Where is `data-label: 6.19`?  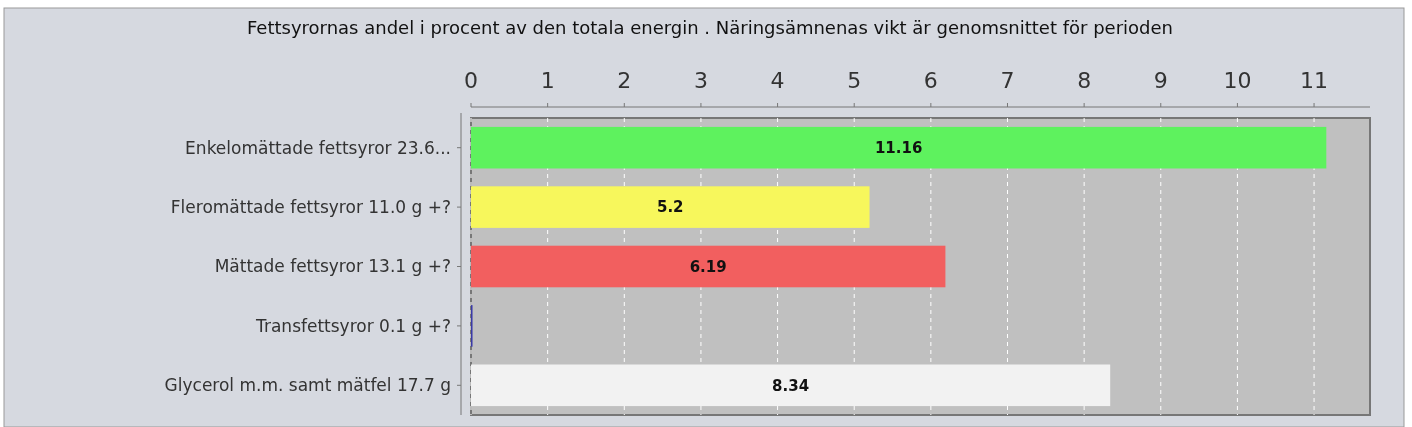 data-label: 6.19 is located at coordinates (708, 266).